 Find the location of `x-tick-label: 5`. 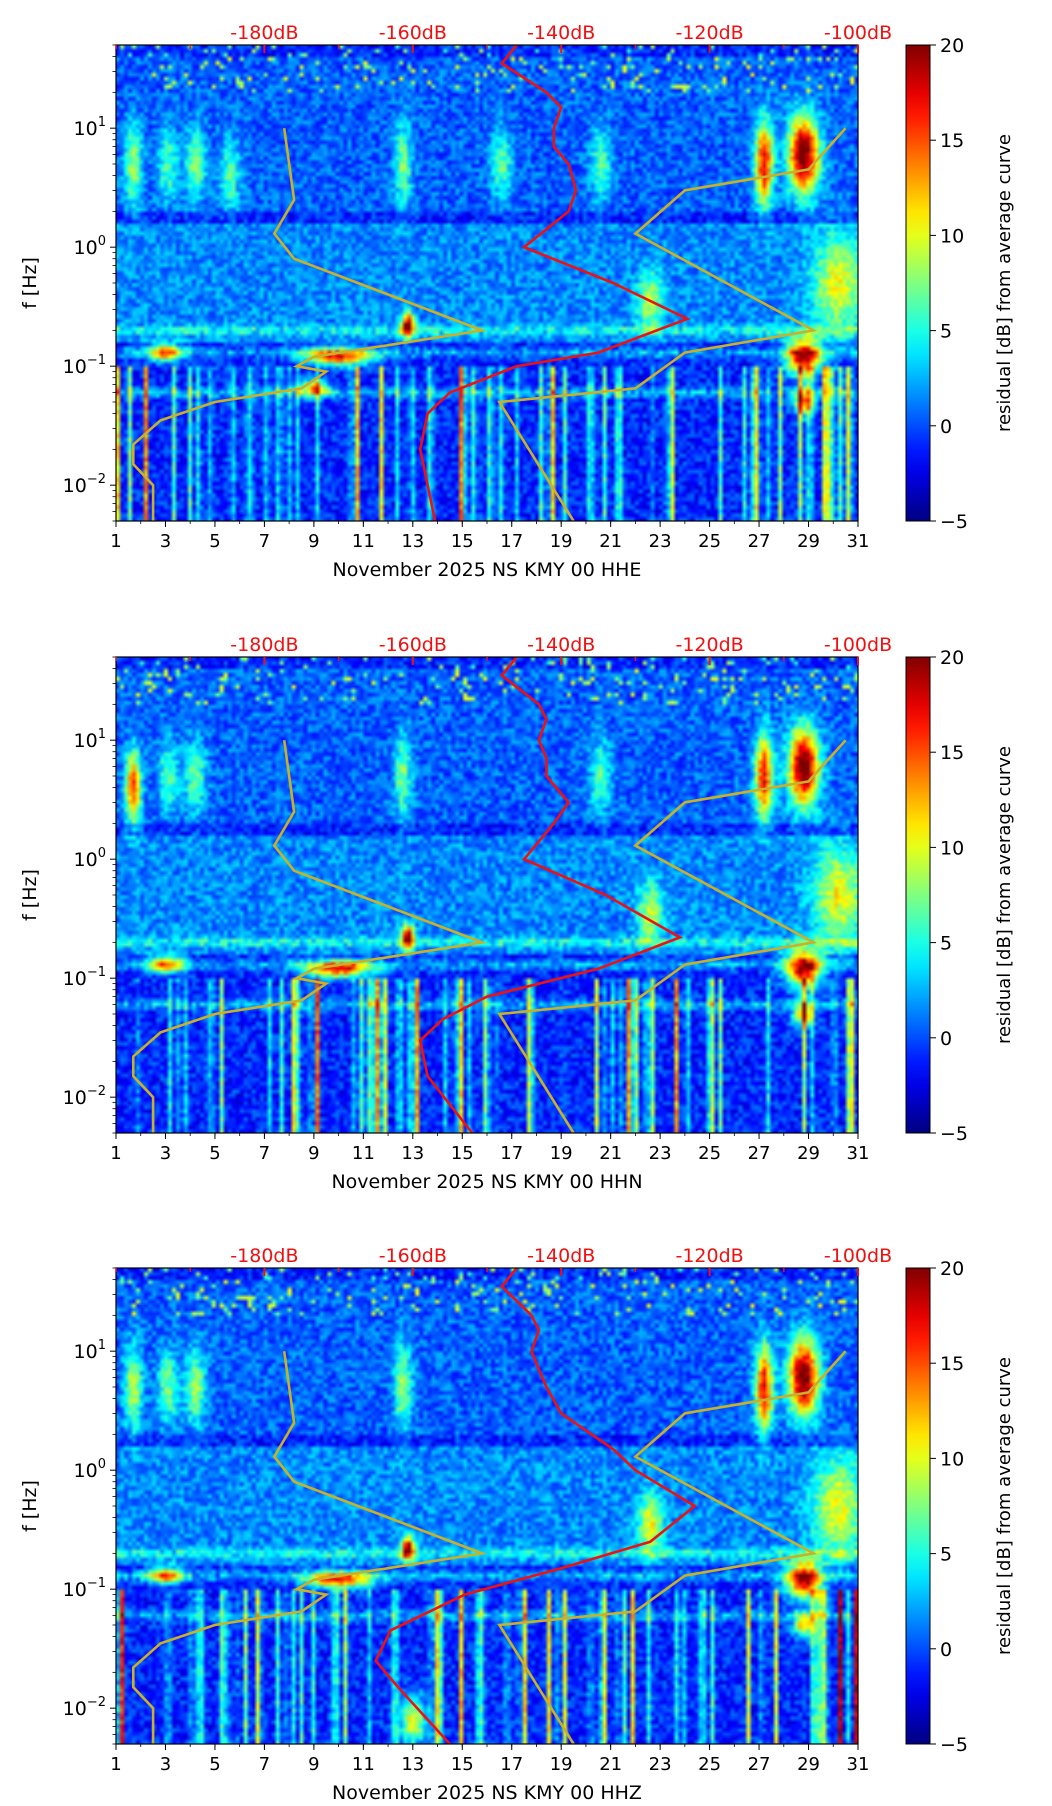

x-tick-label: 5 is located at coordinates (214, 1764).